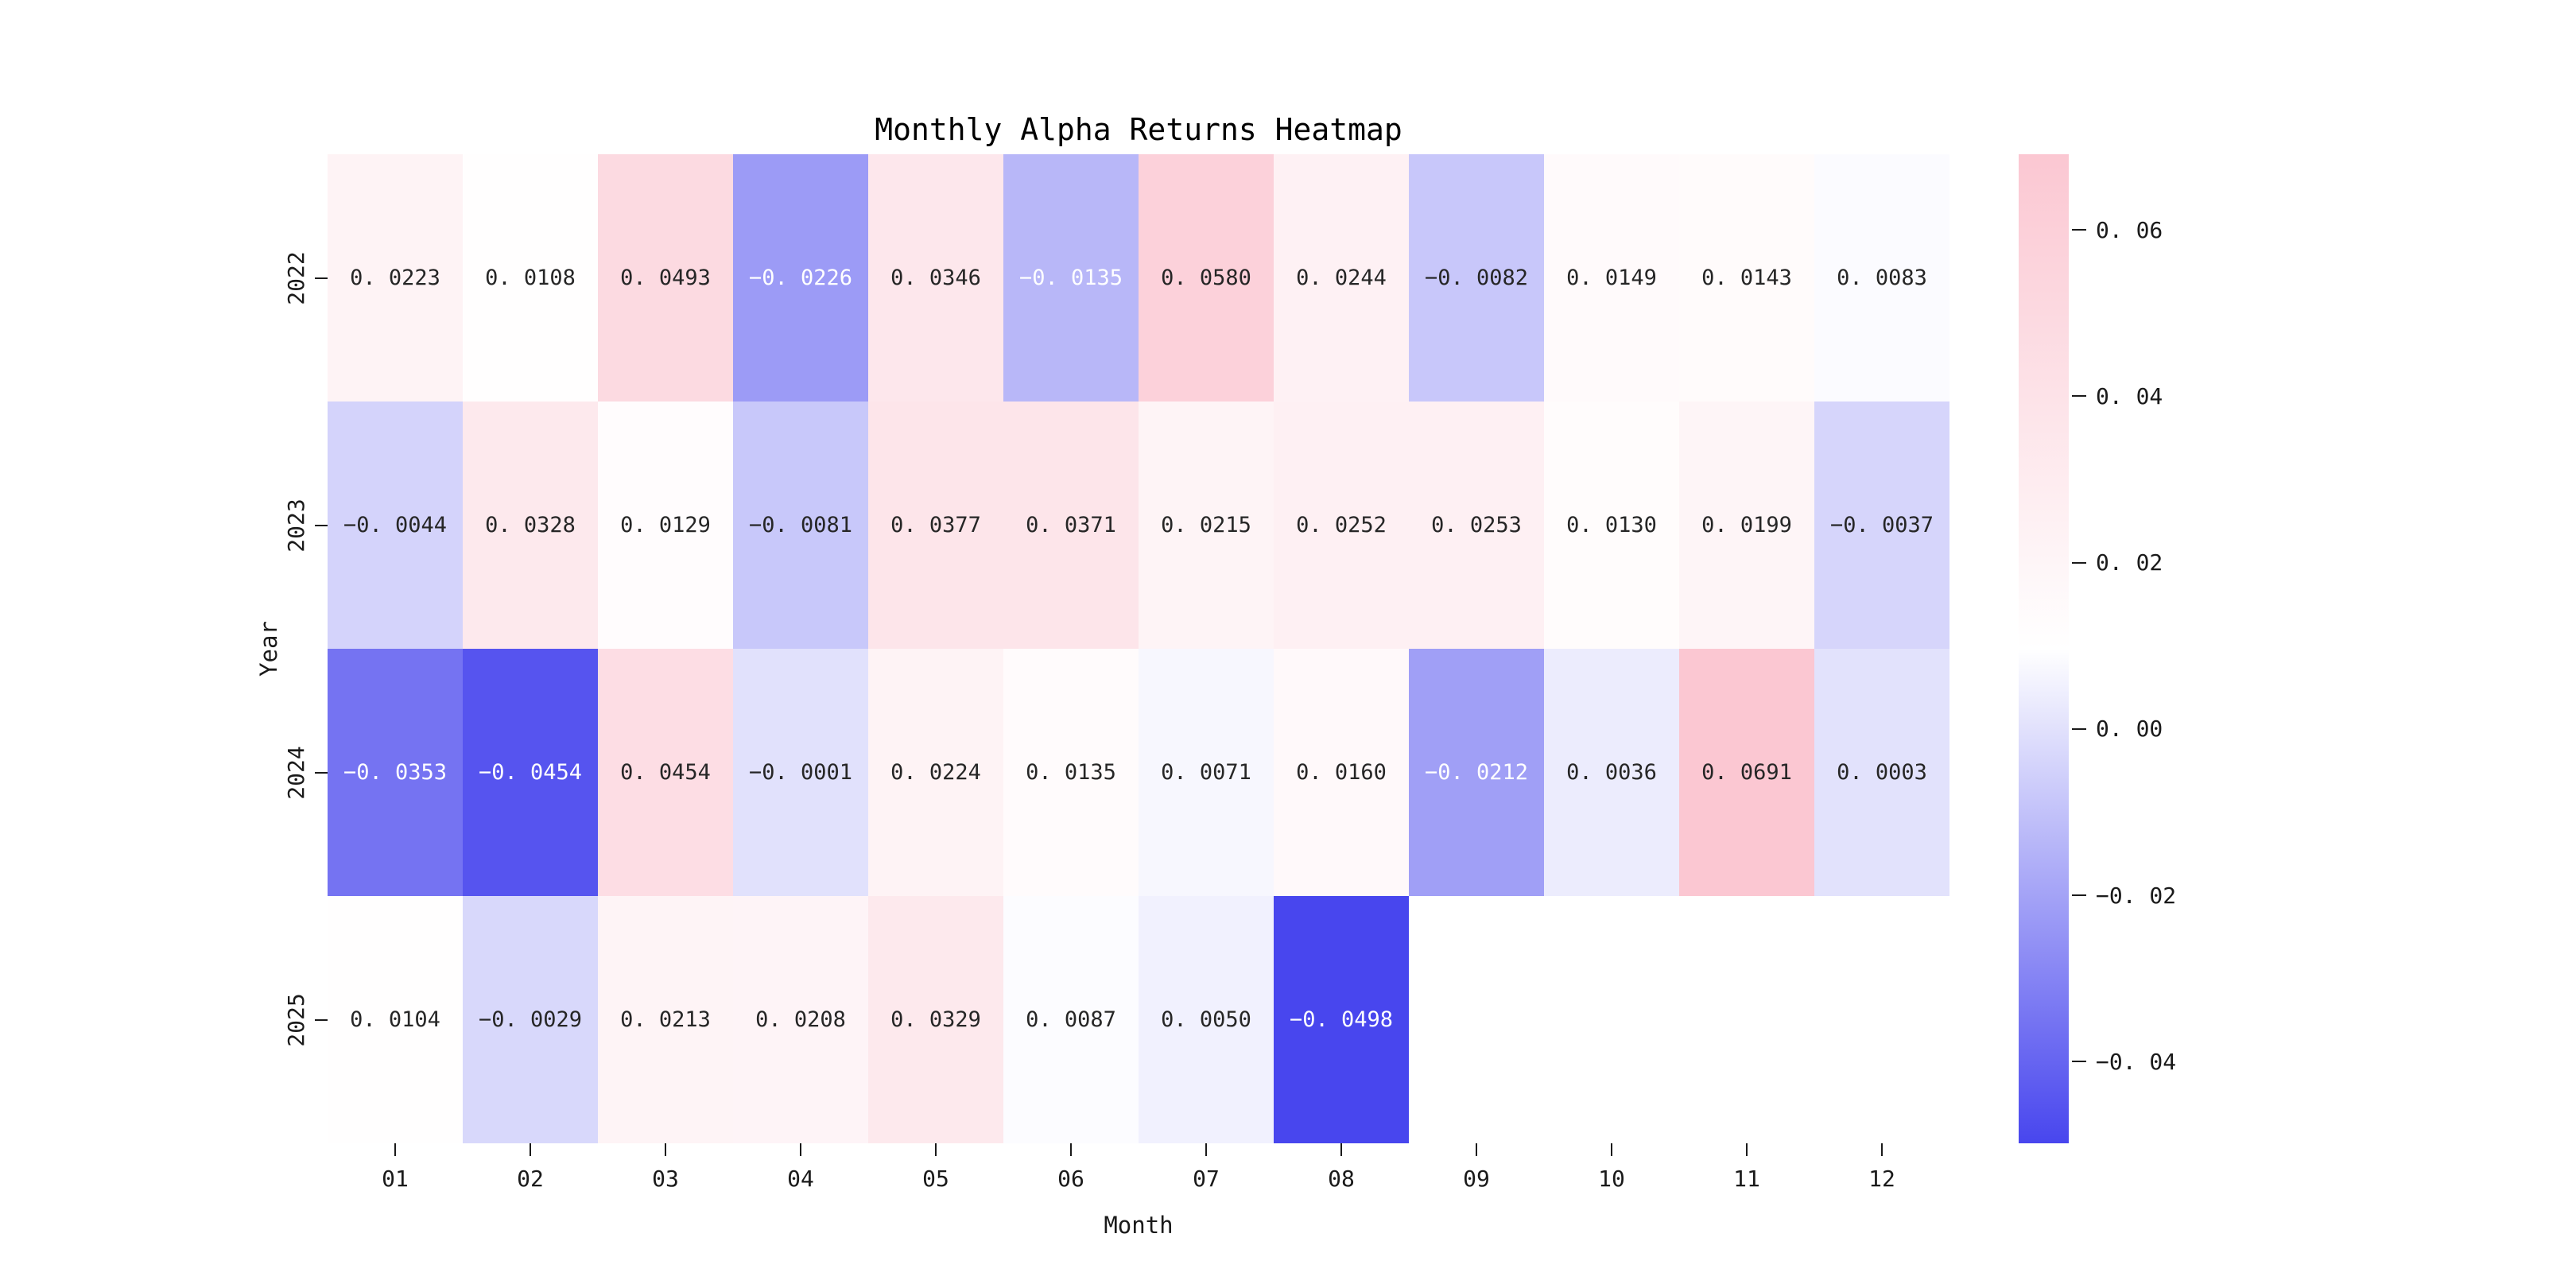 The width and height of the screenshot is (2576, 1288). I want to click on y-tick-label: 2024, so click(295, 772).